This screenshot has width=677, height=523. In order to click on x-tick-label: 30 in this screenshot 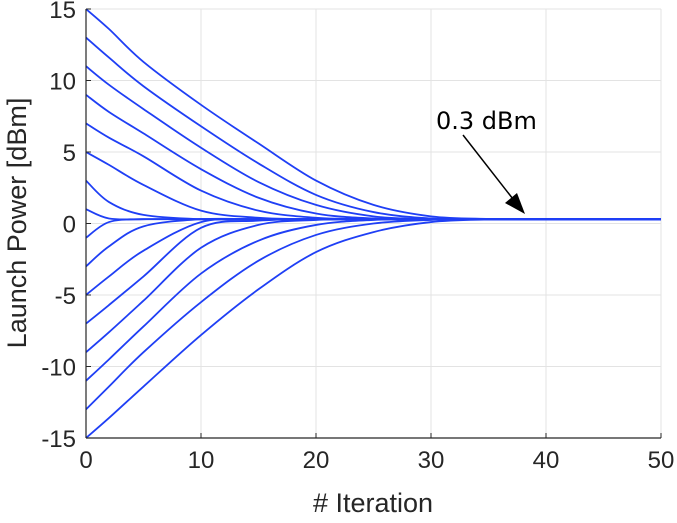, I will do `click(431, 460)`.